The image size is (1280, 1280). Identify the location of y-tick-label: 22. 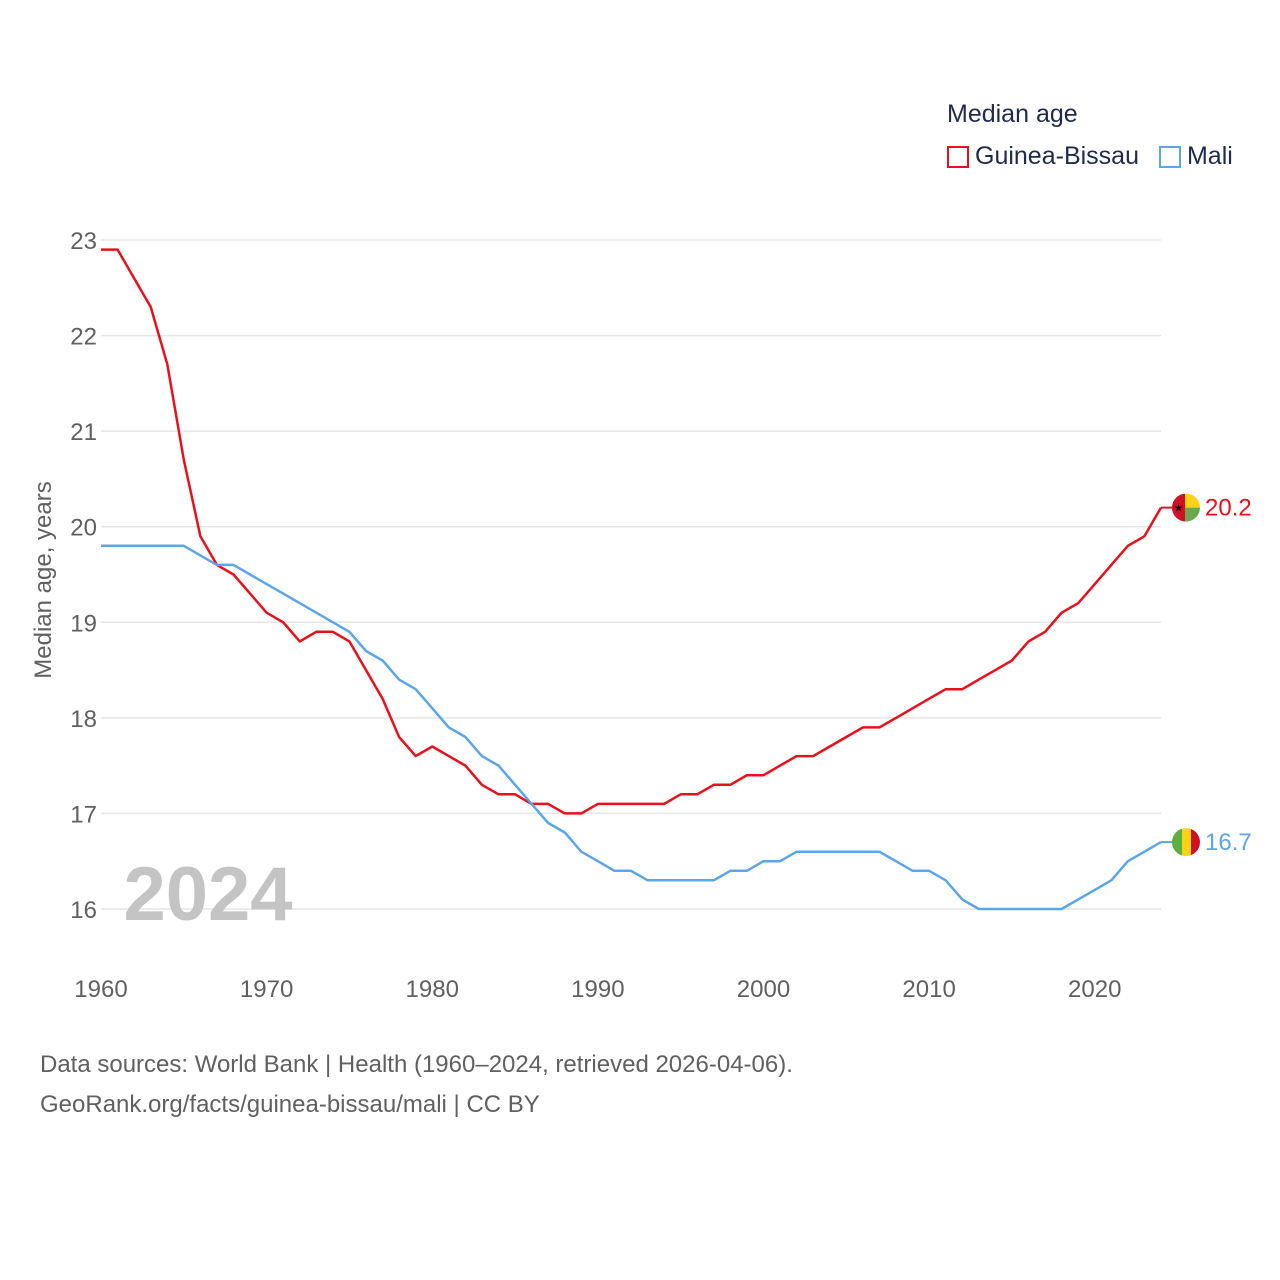
(83, 337).